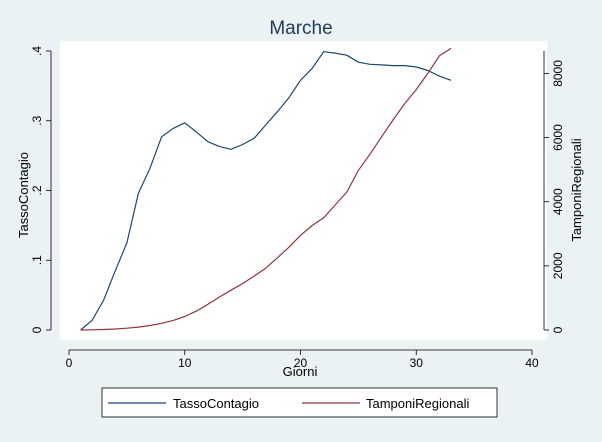  Describe the element at coordinates (23, 195) in the screenshot. I see `y-axis-label-left: TassoContagio` at that location.